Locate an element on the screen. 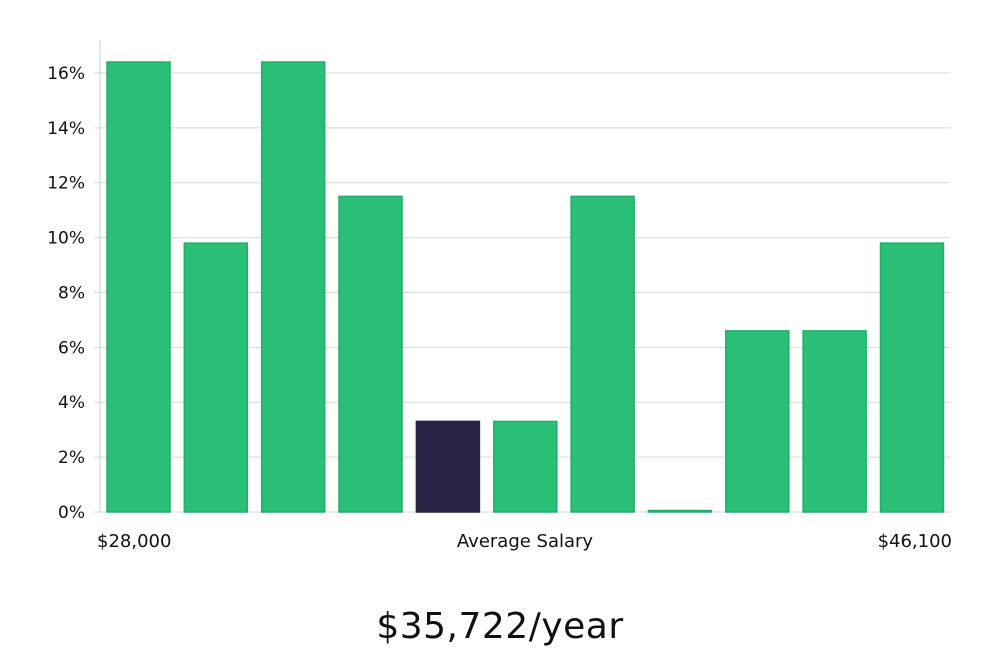 This screenshot has height=660, width=1000. y-tick-label: 16% is located at coordinates (66, 74).